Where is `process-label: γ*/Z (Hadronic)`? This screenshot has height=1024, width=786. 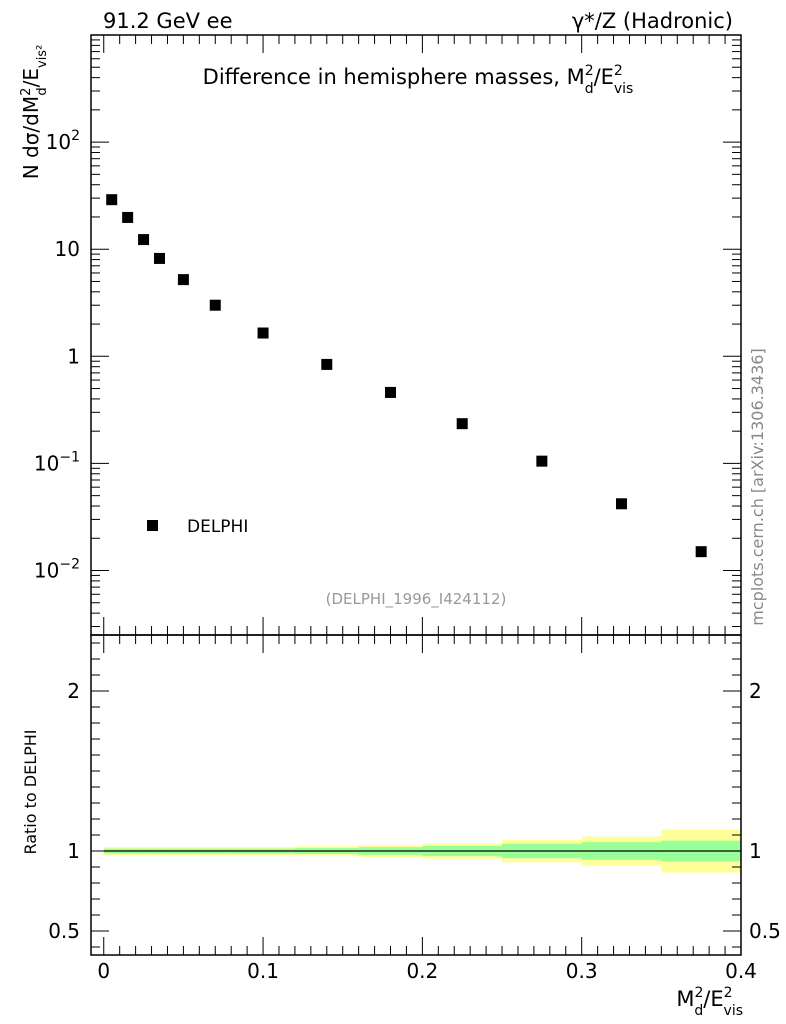 process-label: γ*/Z (Hadronic) is located at coordinates (652, 21).